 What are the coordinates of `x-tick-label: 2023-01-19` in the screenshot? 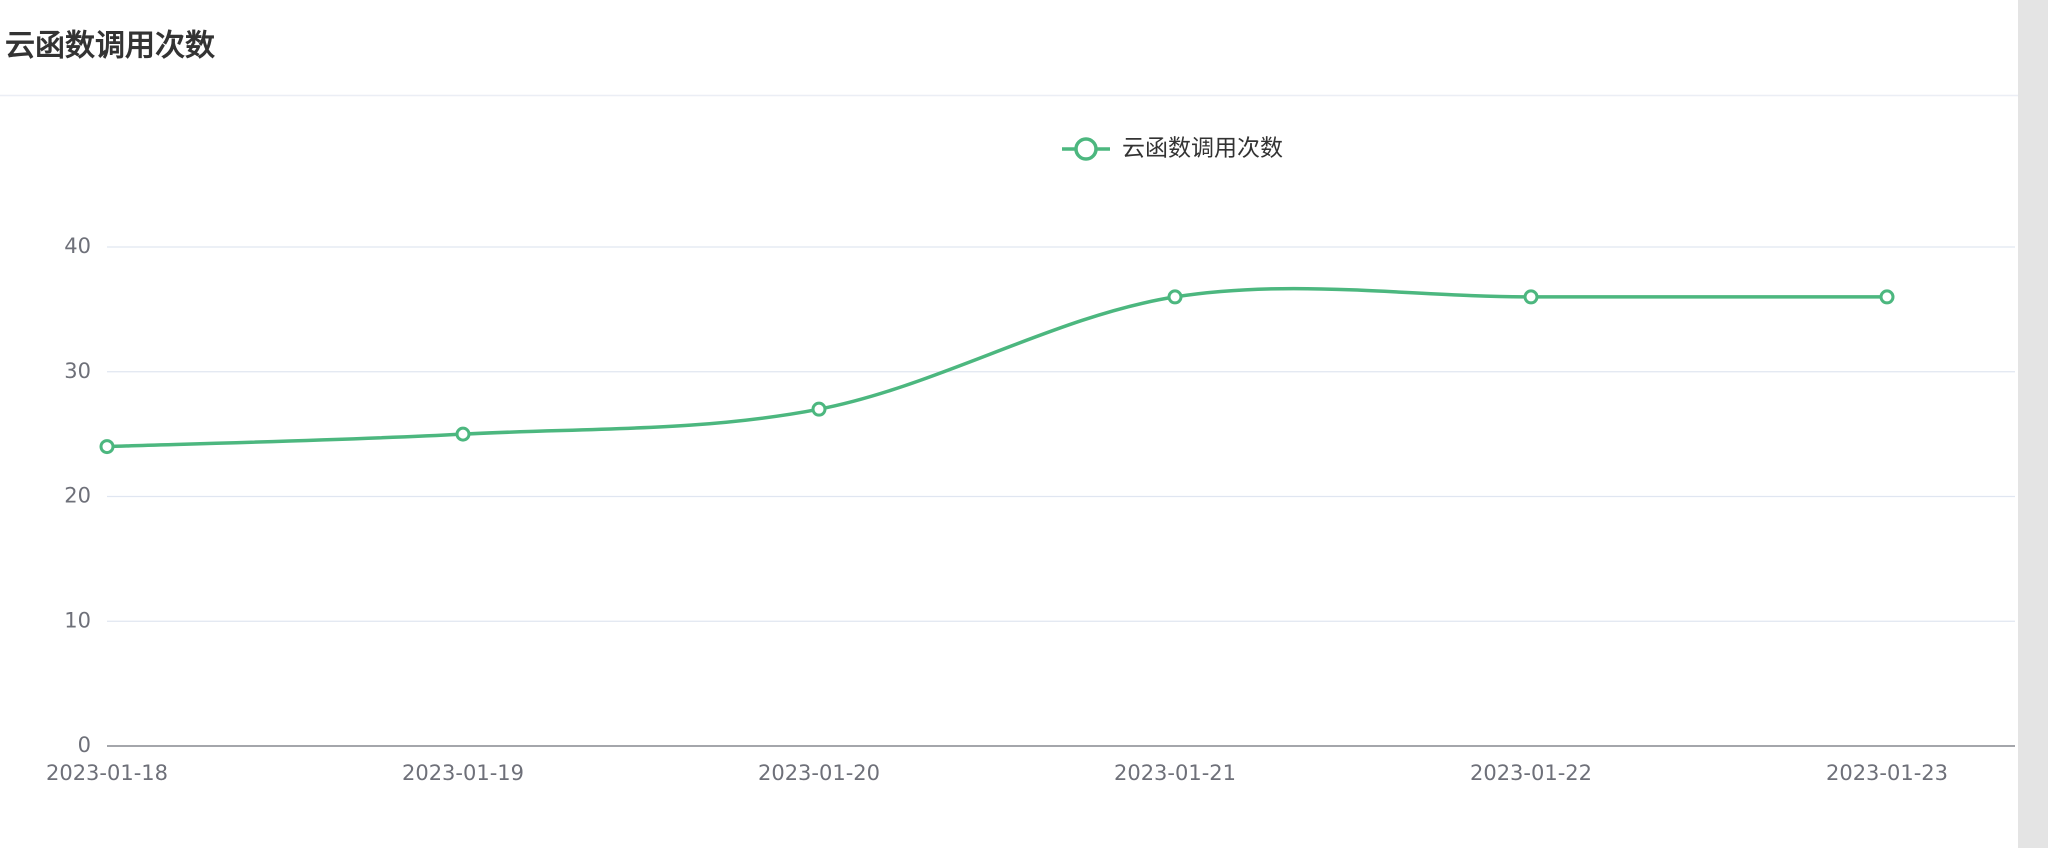 It's located at (463, 773).